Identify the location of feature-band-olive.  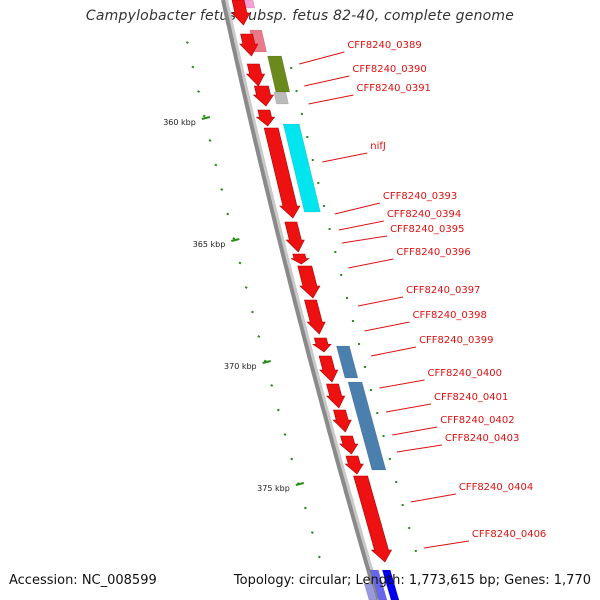
(279, 74).